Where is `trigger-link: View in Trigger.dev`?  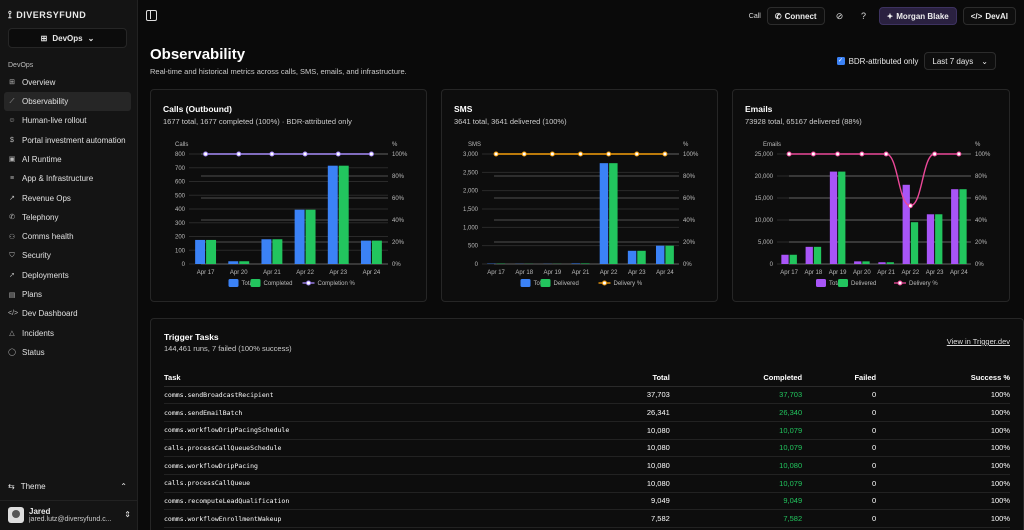 trigger-link: View in Trigger.dev is located at coordinates (978, 341).